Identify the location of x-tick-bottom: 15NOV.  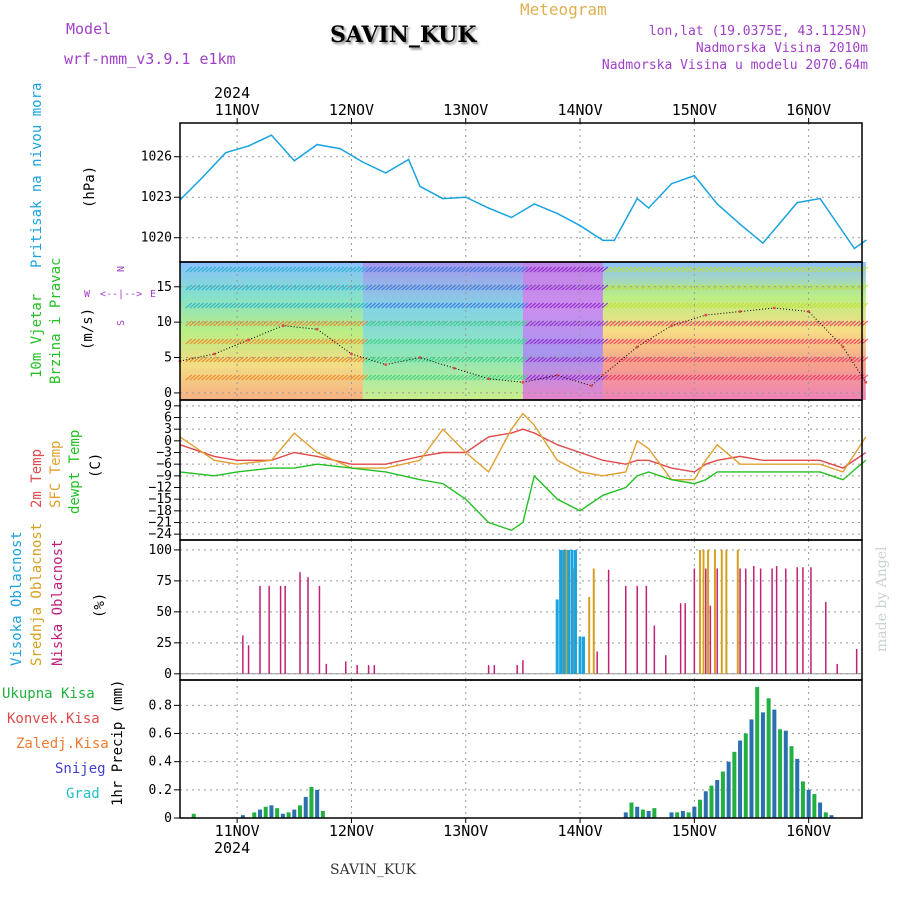
(694, 831).